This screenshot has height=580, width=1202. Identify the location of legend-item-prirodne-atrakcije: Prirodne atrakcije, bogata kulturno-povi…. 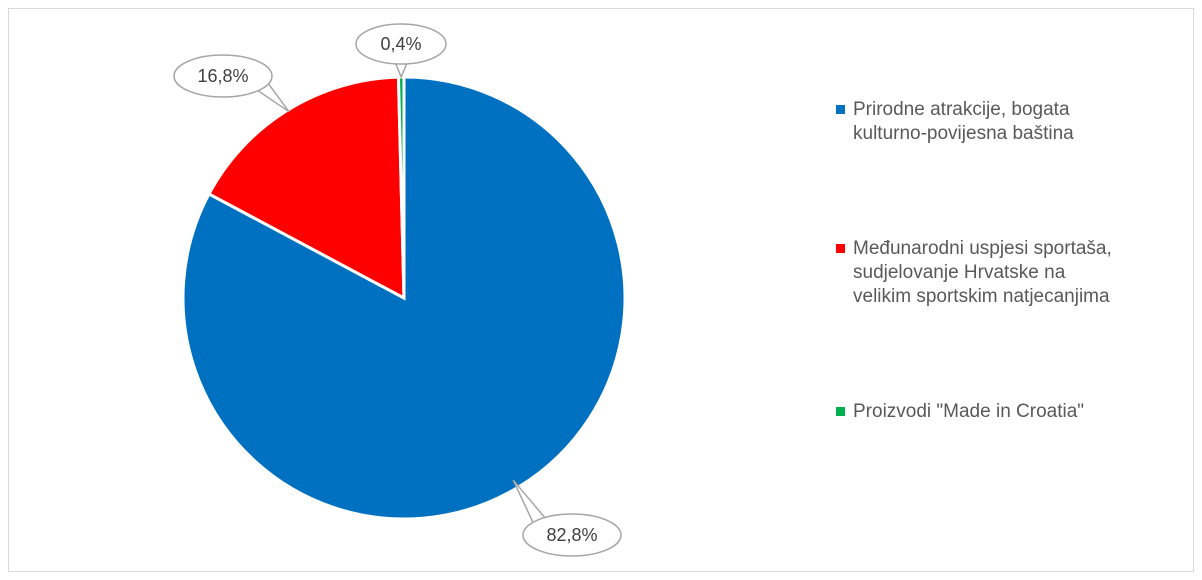
(1016, 122).